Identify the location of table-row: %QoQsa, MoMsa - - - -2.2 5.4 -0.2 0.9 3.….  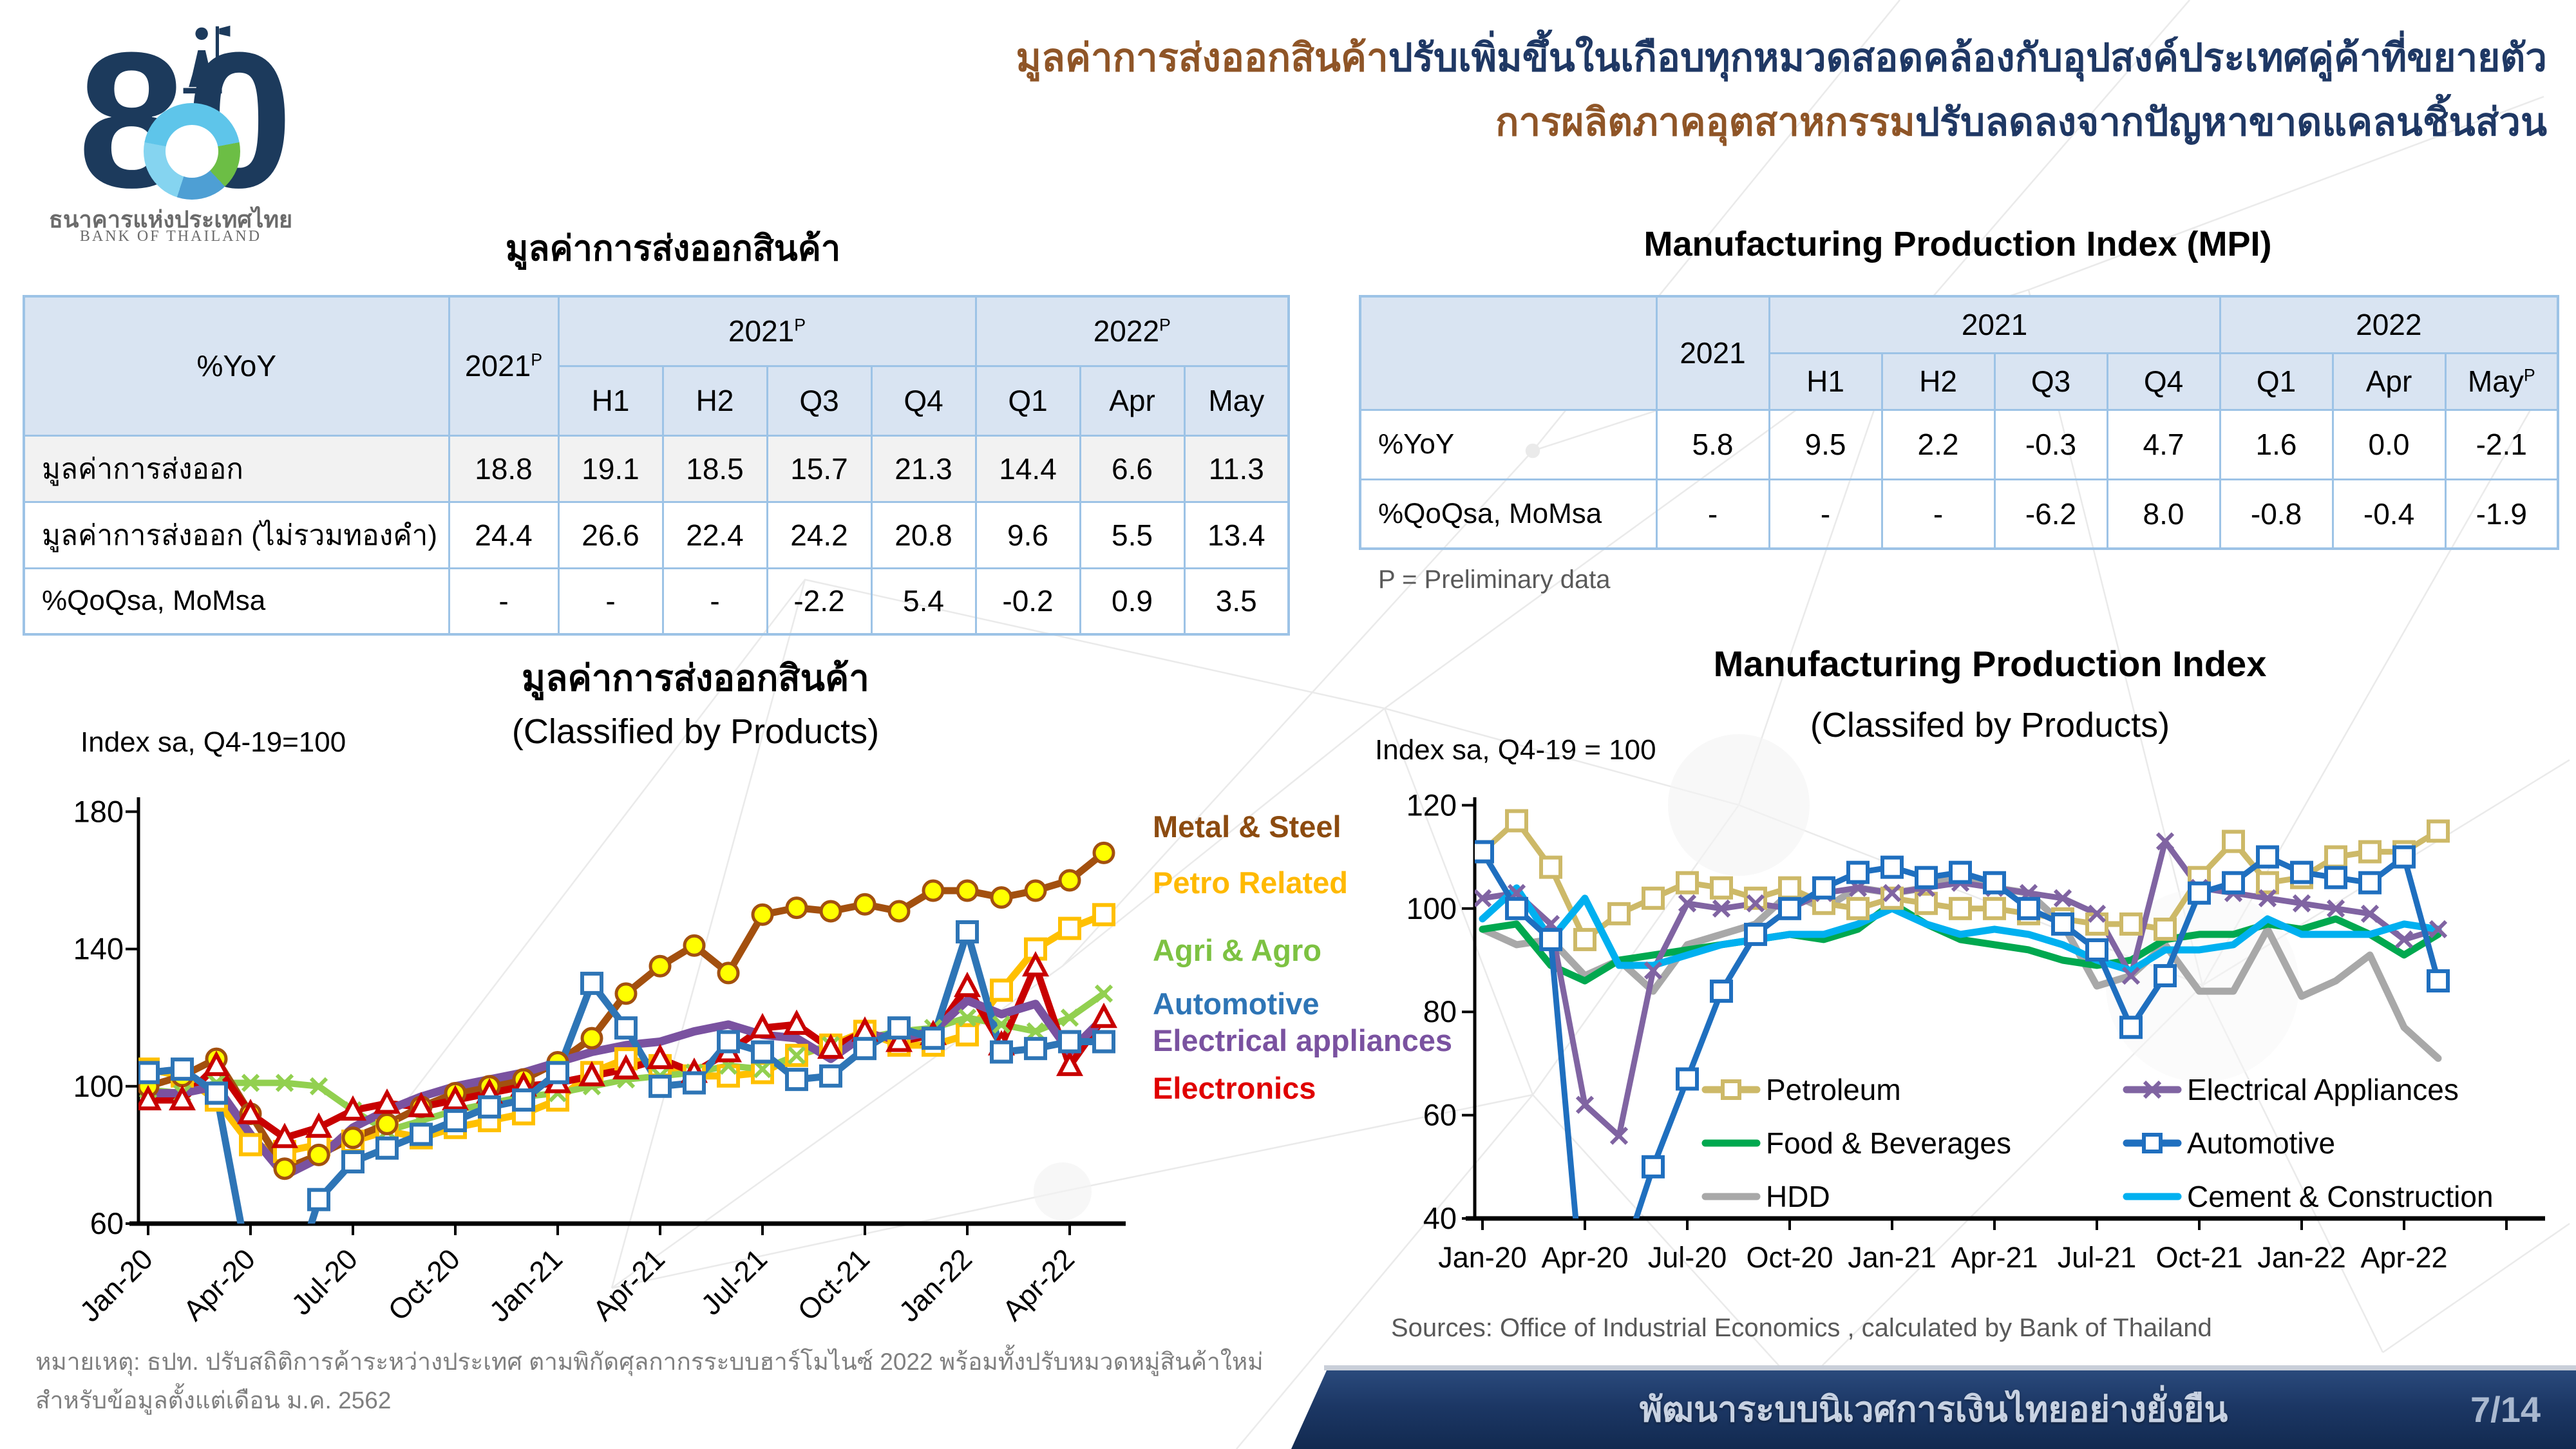
(656, 602).